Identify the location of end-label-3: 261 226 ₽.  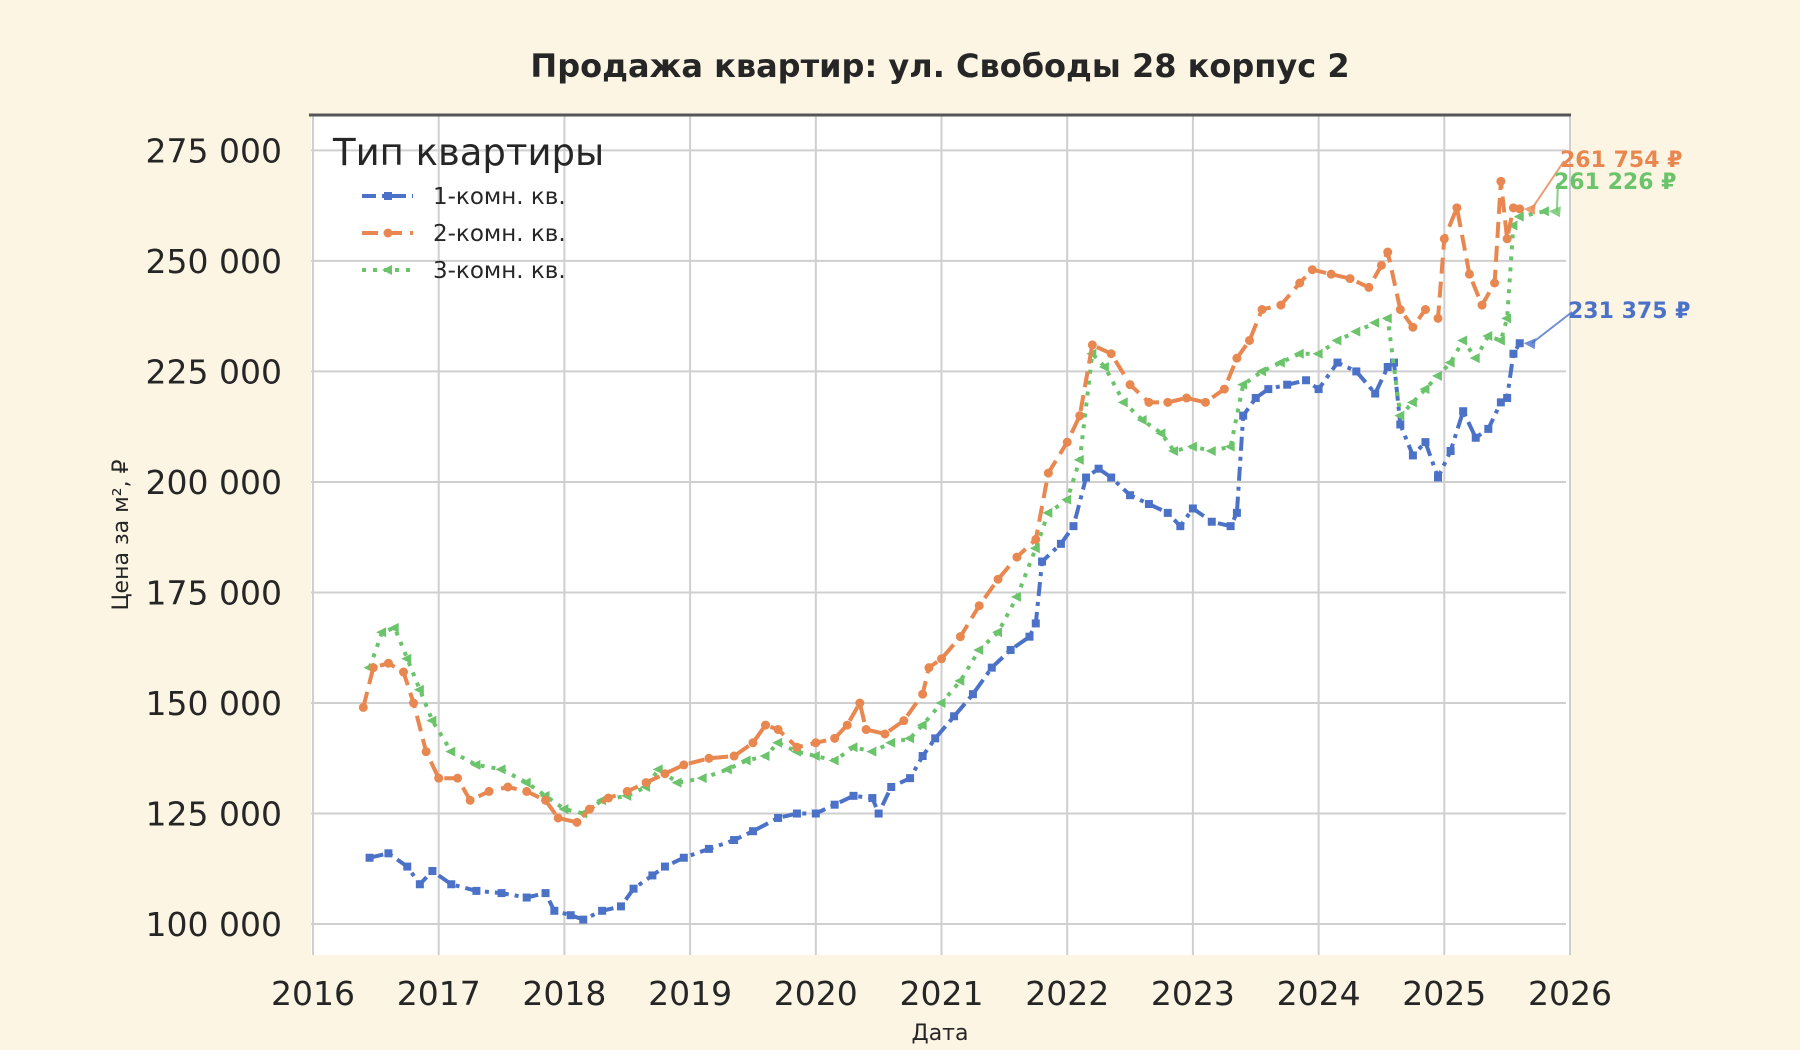
(1612, 194).